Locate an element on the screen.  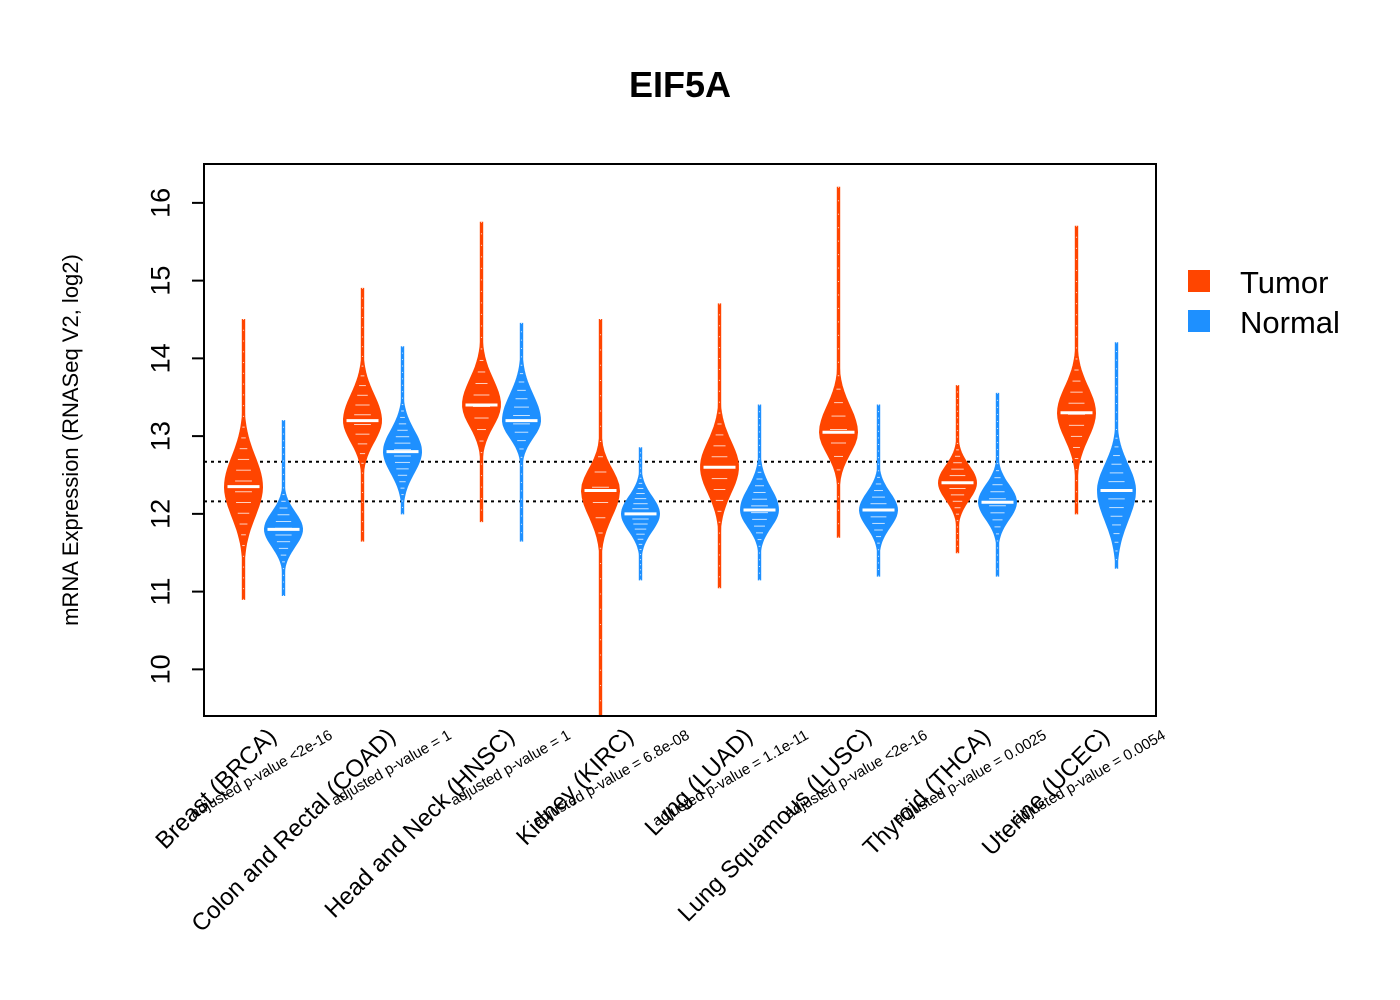
y-tick-label: 16 is located at coordinates (160, 203).